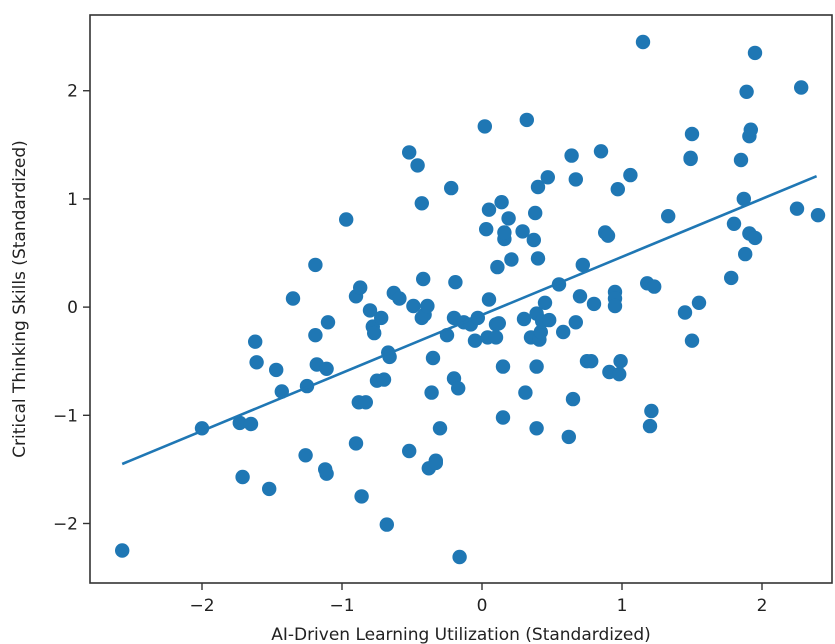  What do you see at coordinates (20, 299) in the screenshot?
I see `y-axis-label: Critical Thinking Skills (Standardized)` at bounding box center [20, 299].